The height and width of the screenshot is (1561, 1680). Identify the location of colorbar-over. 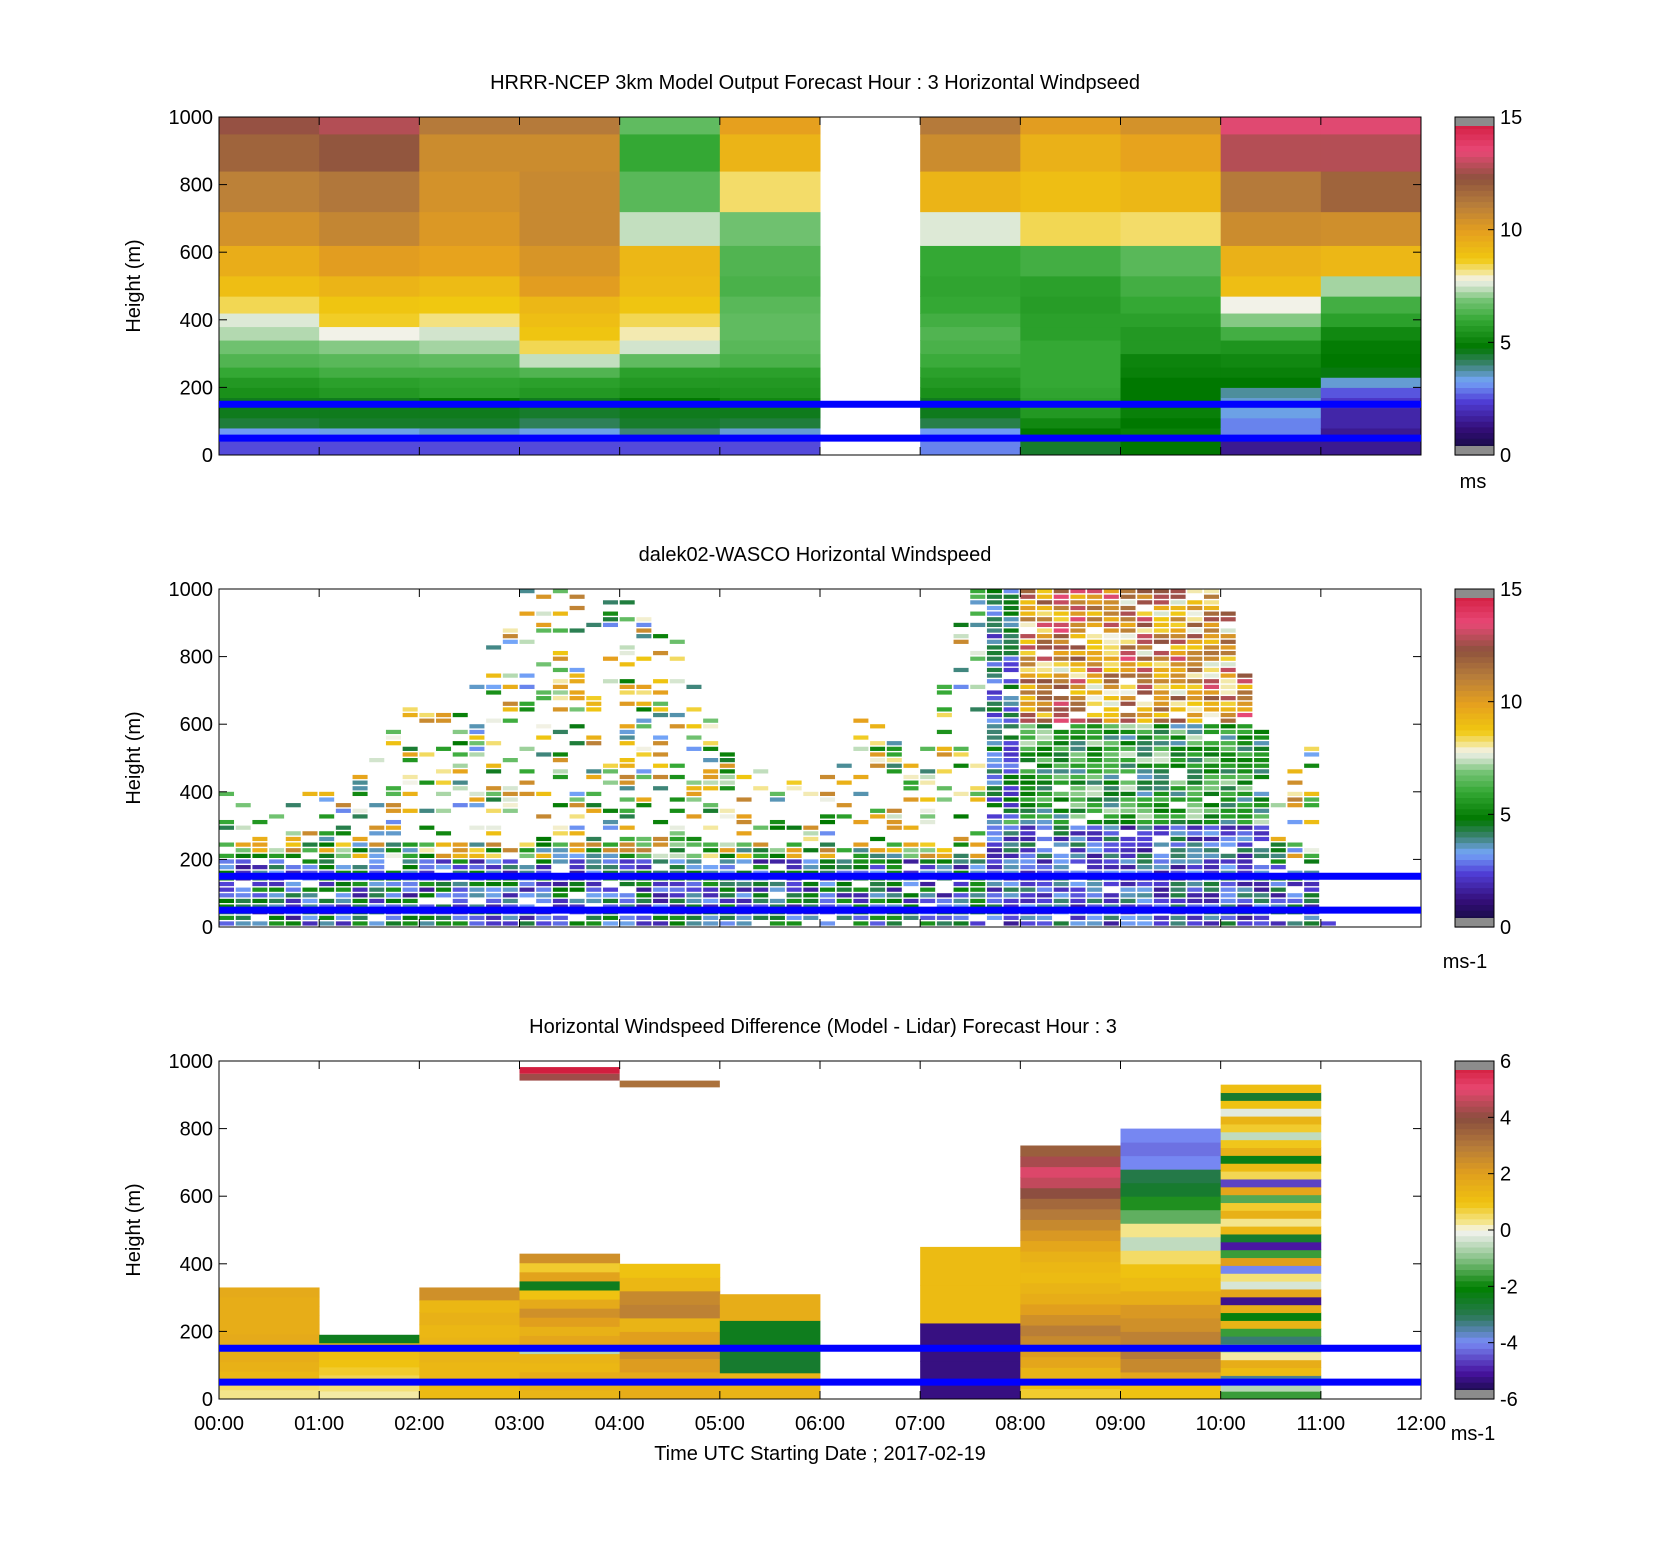
(1474, 1065).